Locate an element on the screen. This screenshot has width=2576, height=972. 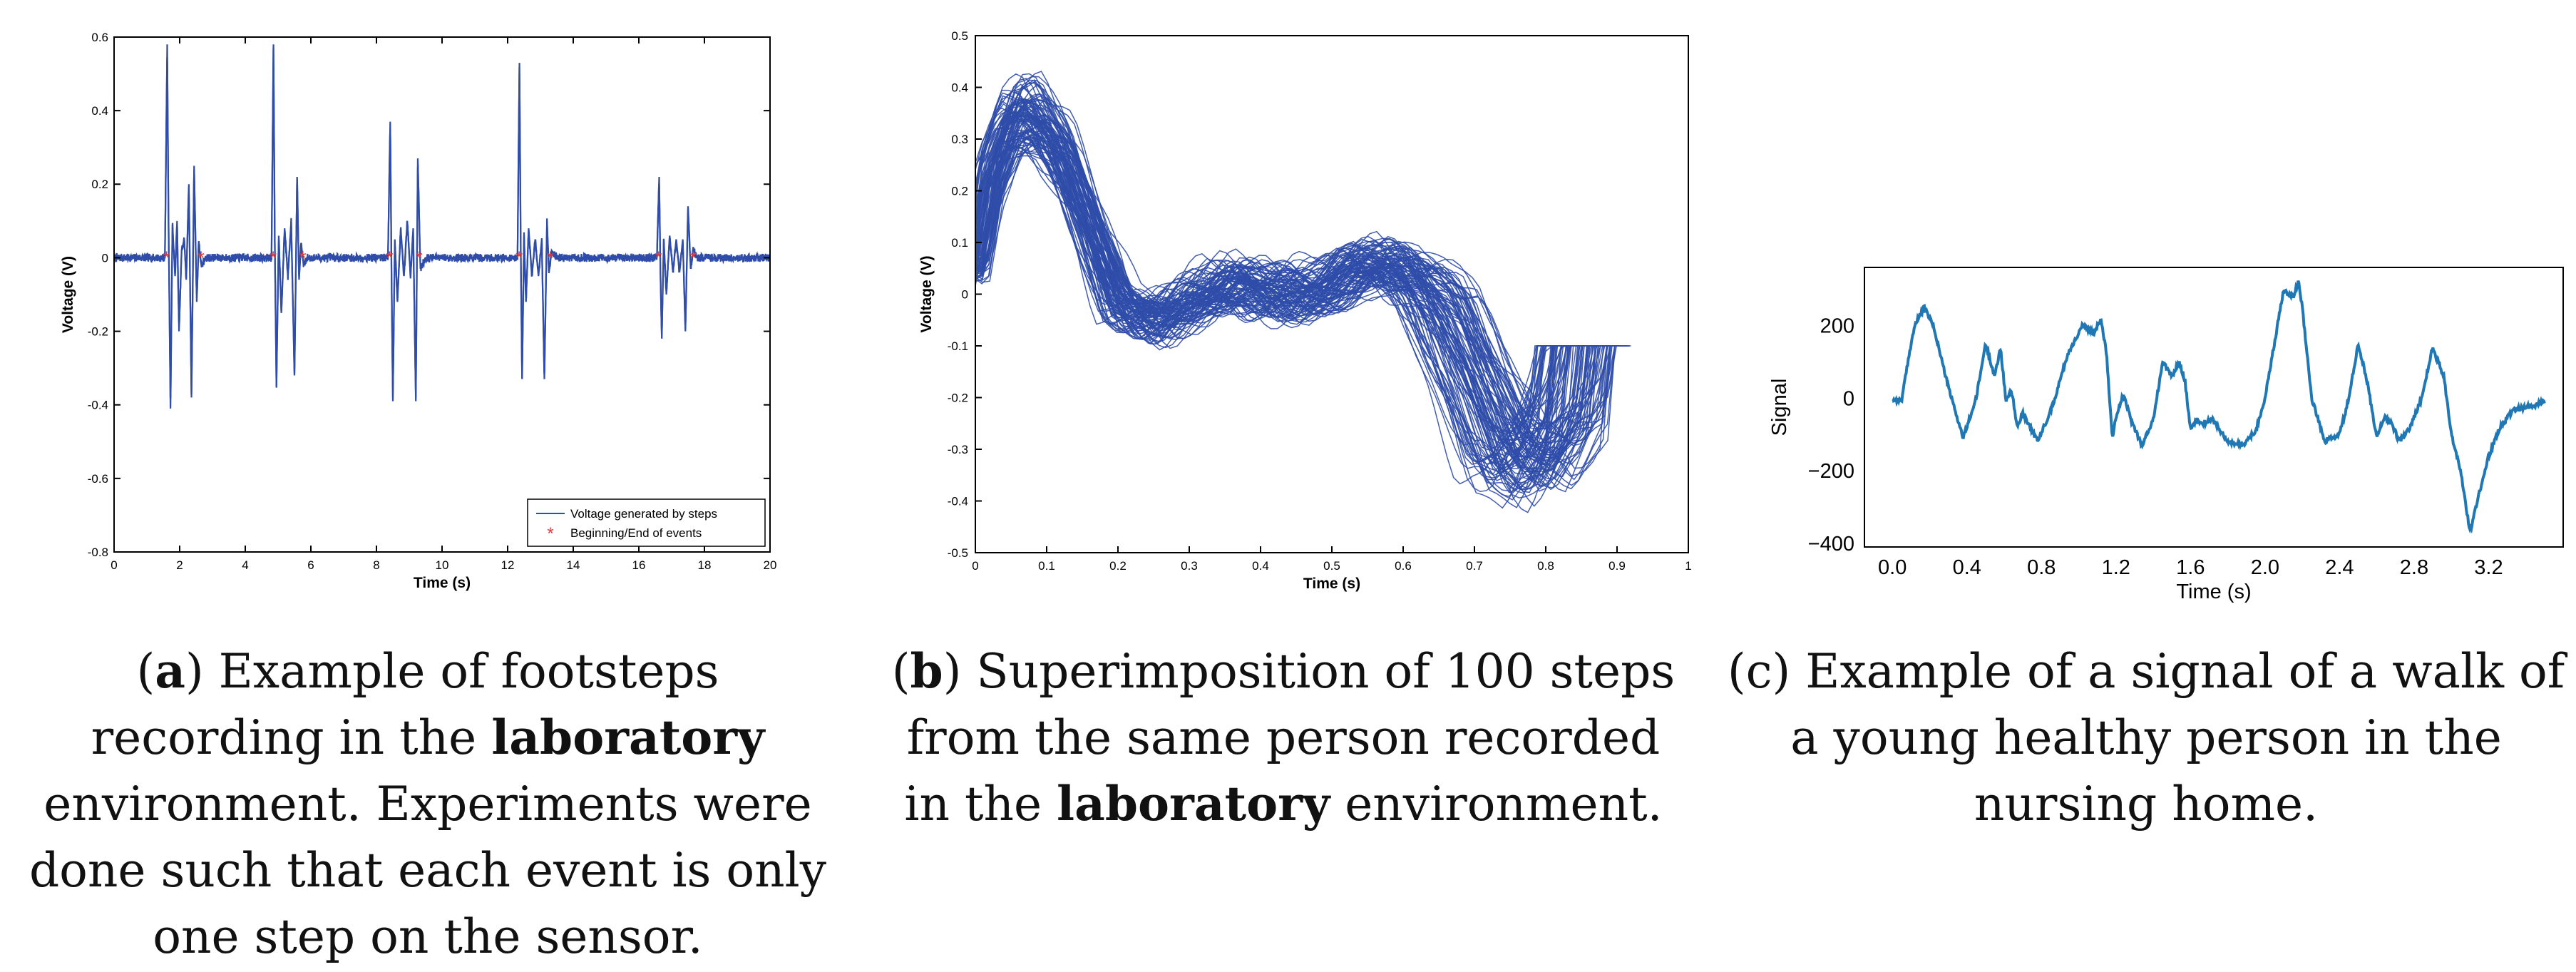
y-tick-label: −200 is located at coordinates (1831, 471).